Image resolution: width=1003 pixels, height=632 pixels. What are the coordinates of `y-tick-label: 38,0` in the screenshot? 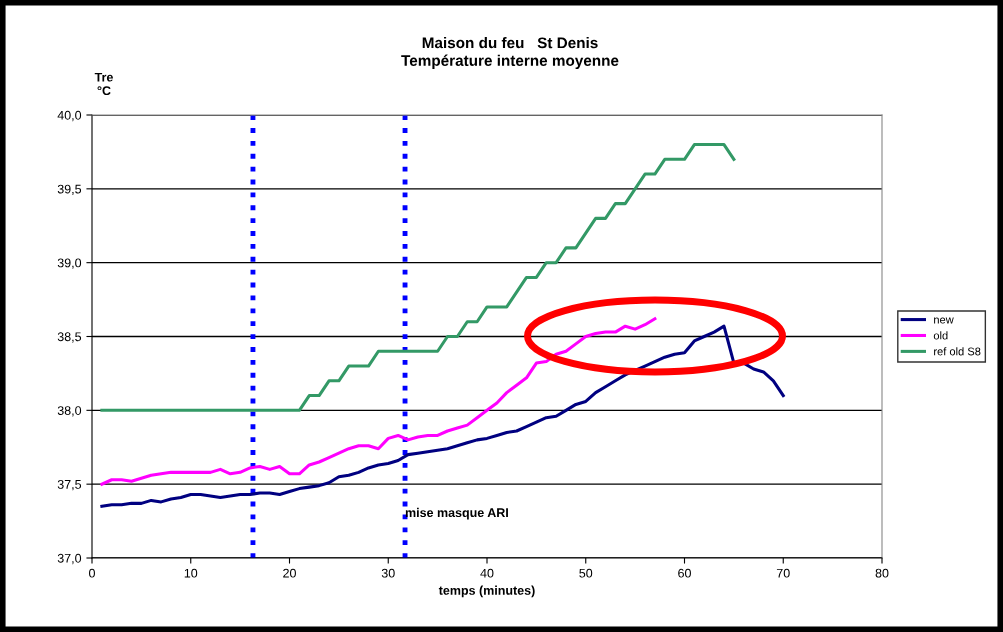 It's located at (69, 411).